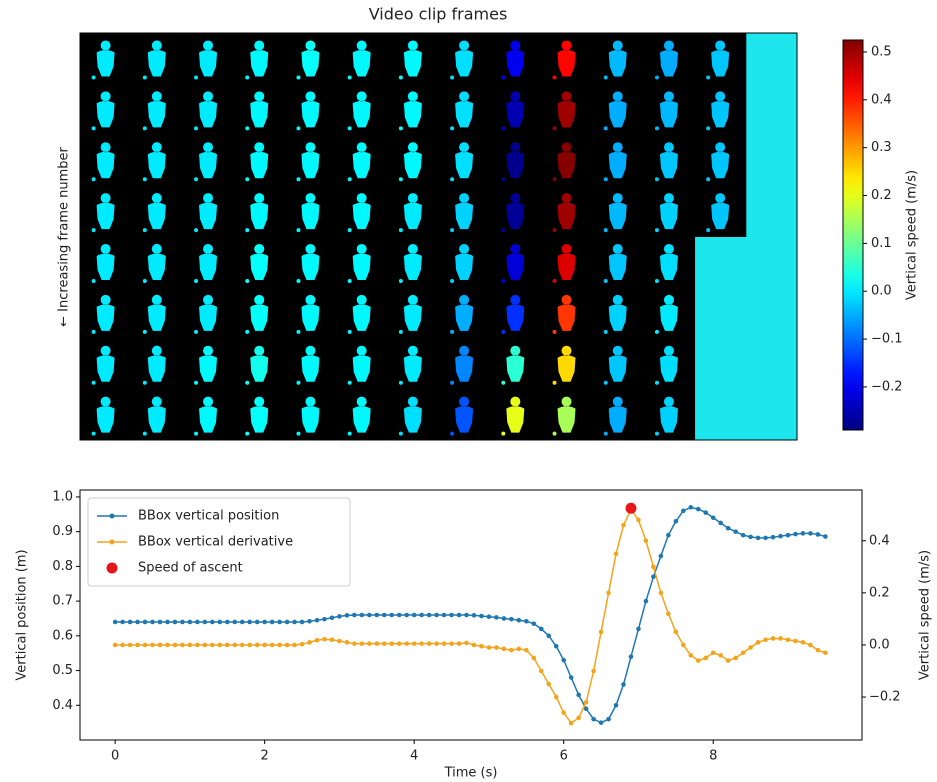 This screenshot has height=782, width=937. What do you see at coordinates (881, 195) in the screenshot?
I see `colorbar-tick-label: 0.2` at bounding box center [881, 195].